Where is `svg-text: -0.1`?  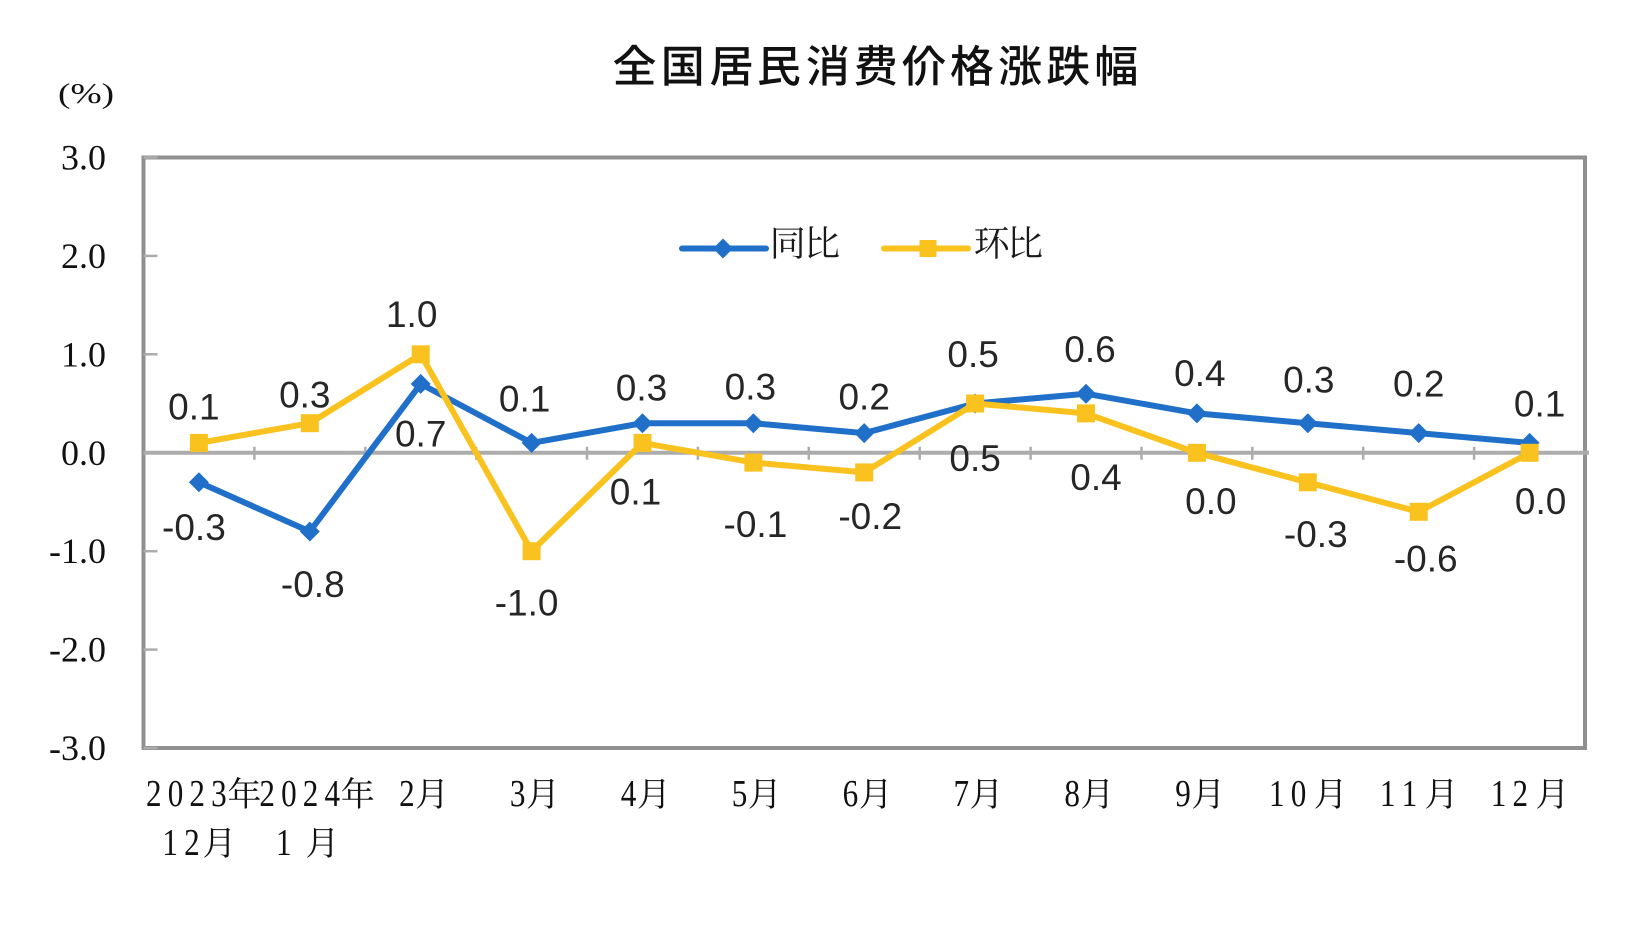
svg-text: -0.1 is located at coordinates (756, 524).